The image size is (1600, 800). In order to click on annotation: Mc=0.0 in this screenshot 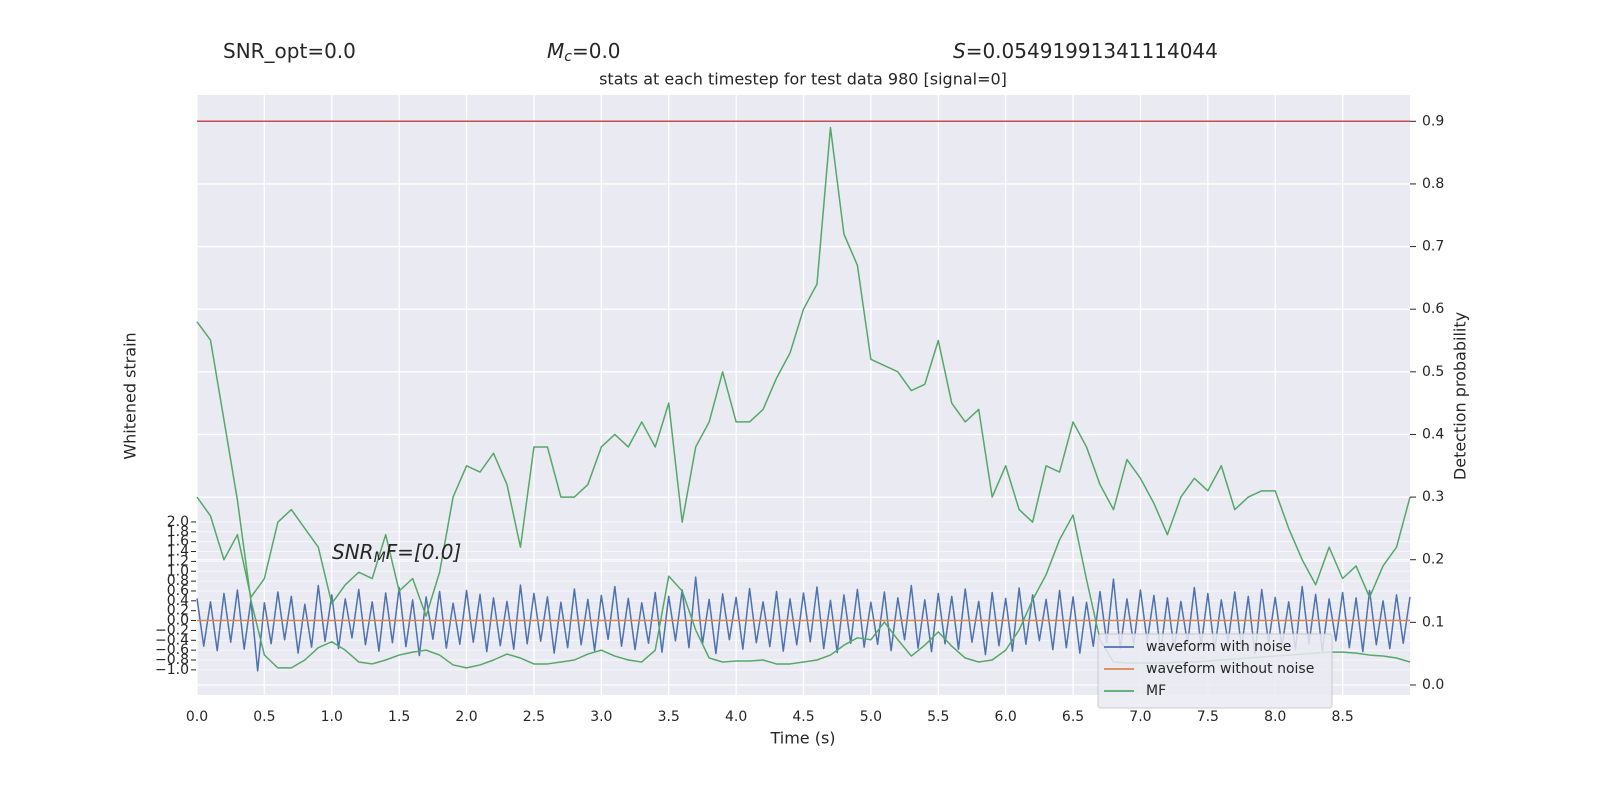, I will do `click(584, 52)`.